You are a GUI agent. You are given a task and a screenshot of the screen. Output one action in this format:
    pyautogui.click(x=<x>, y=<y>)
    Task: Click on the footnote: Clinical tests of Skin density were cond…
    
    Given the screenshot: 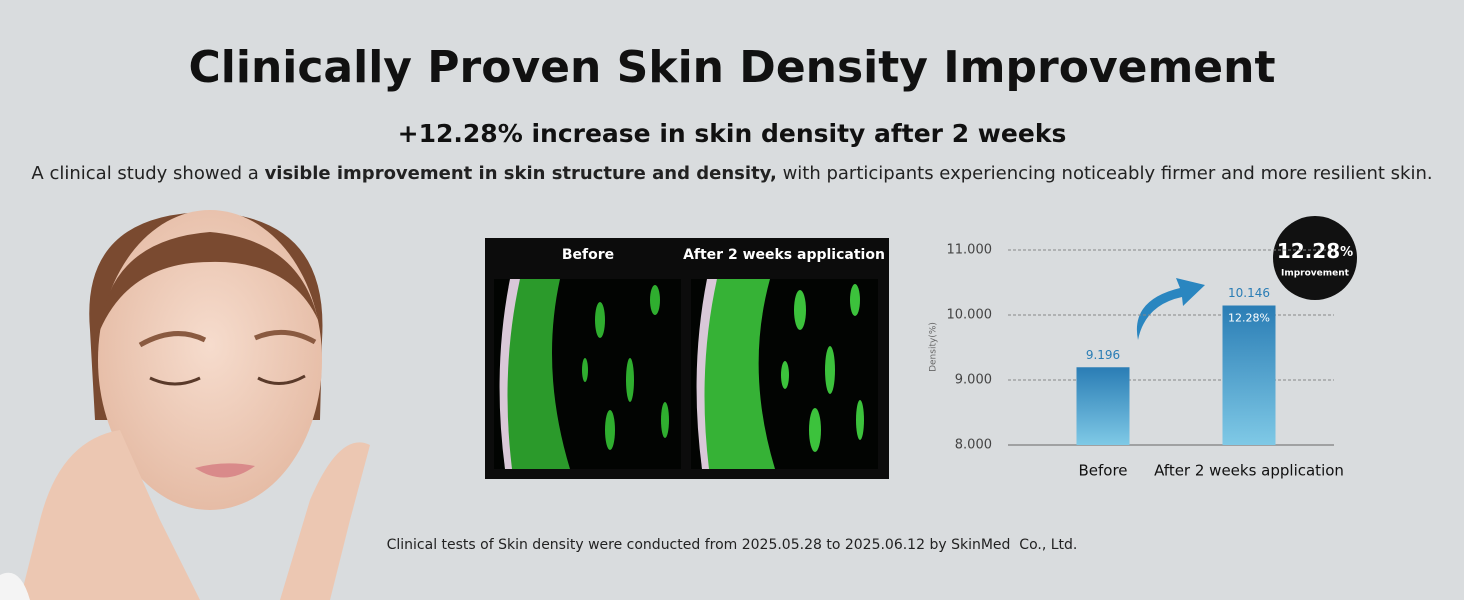 What is the action you would take?
    pyautogui.click(x=732, y=545)
    